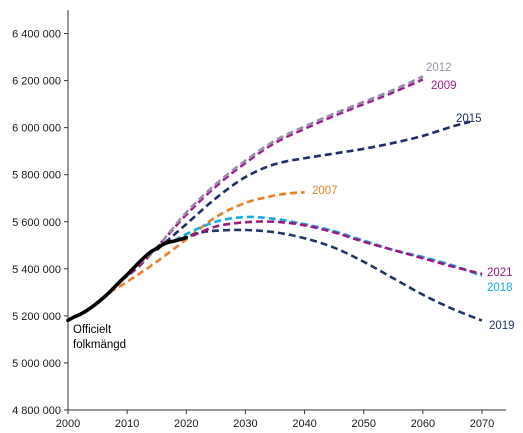  Describe the element at coordinates (423, 424) in the screenshot. I see `x-tick-label: 2060` at that location.